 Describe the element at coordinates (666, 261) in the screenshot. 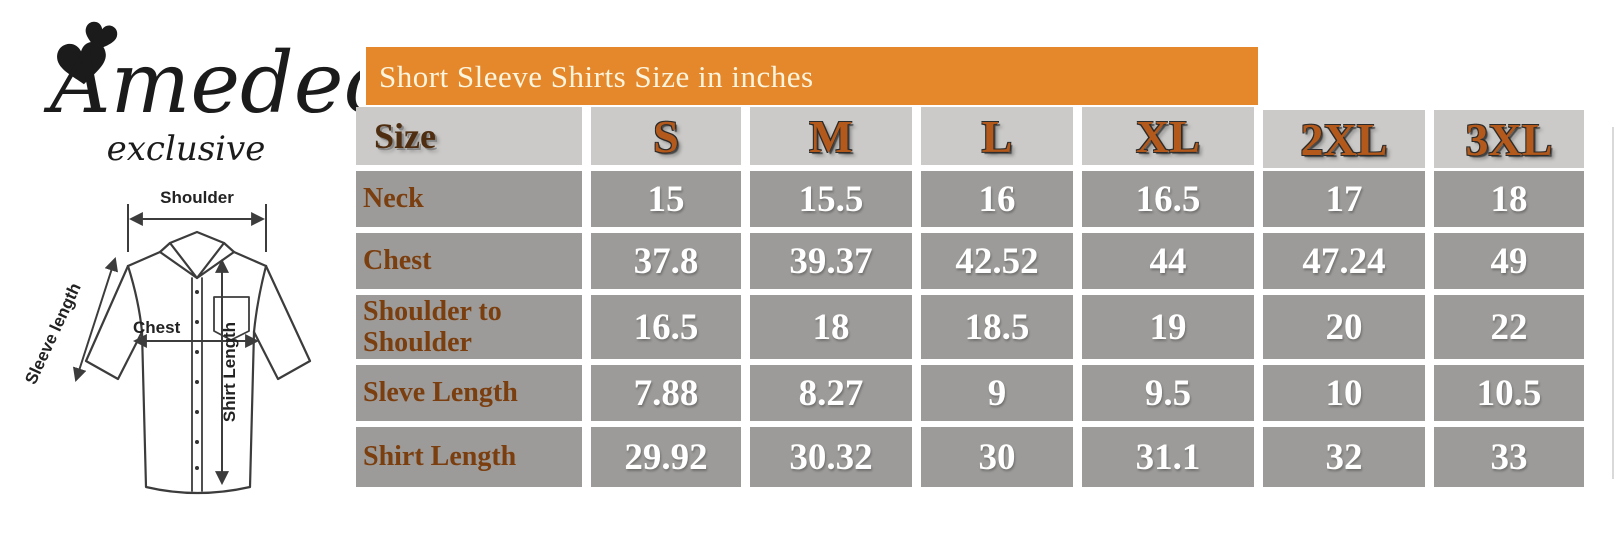

I see `value-chest-s: 37.8` at that location.